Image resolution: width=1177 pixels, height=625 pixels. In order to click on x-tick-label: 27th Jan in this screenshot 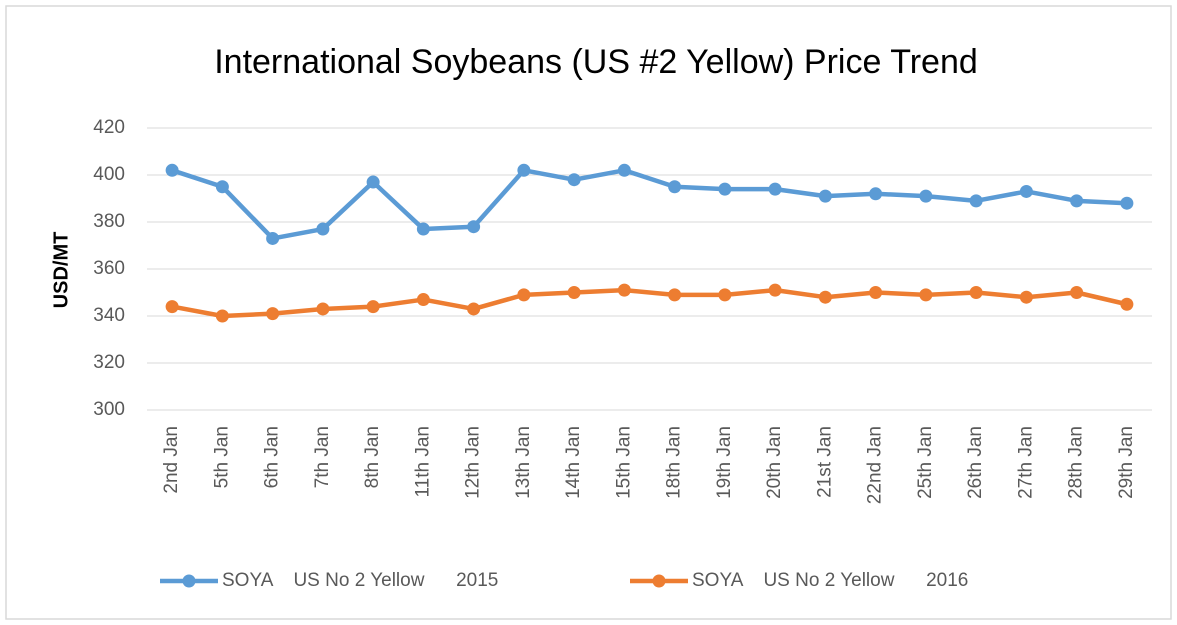, I will do `click(1025, 462)`.